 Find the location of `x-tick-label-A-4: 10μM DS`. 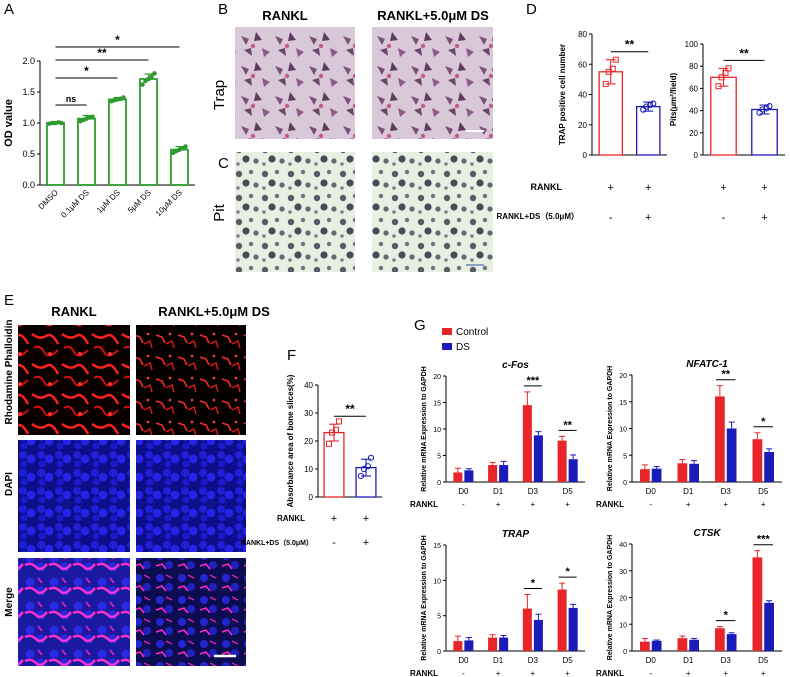

x-tick-label-A-4: 10μM DS is located at coordinates (169, 203).